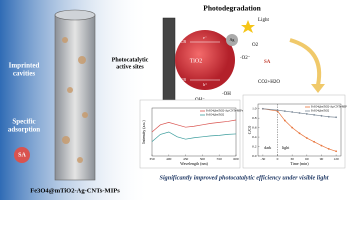  I want to click on label: Imprinted, so click(24, 66).